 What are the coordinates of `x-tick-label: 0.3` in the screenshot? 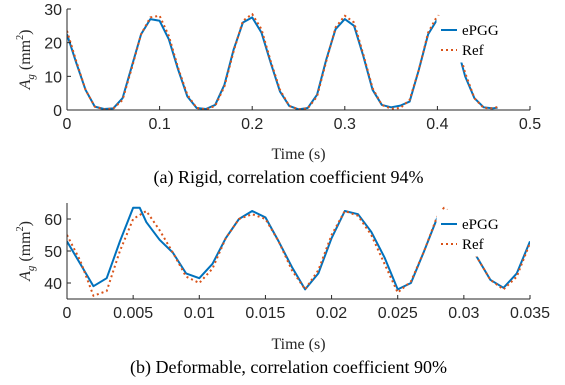 It's located at (345, 124).